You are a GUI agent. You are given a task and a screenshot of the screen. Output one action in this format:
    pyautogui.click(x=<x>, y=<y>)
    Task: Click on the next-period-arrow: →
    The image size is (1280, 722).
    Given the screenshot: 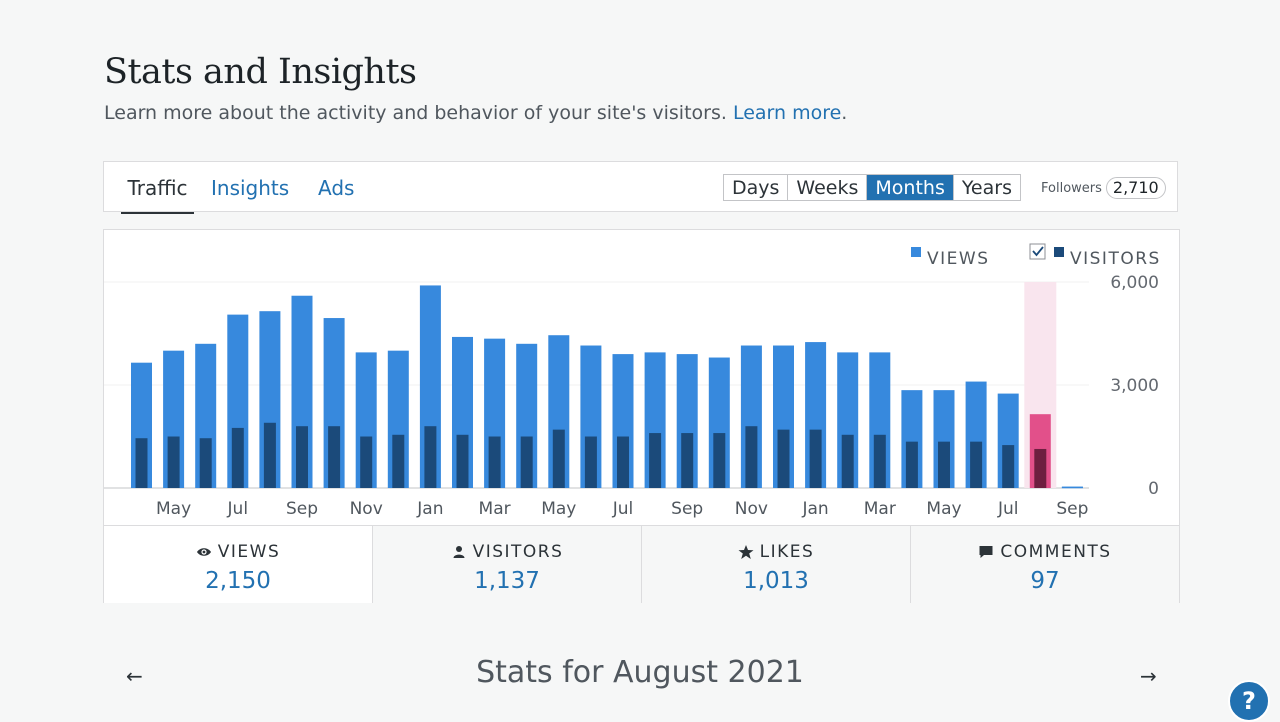 What is the action you would take?
    pyautogui.click(x=1148, y=676)
    